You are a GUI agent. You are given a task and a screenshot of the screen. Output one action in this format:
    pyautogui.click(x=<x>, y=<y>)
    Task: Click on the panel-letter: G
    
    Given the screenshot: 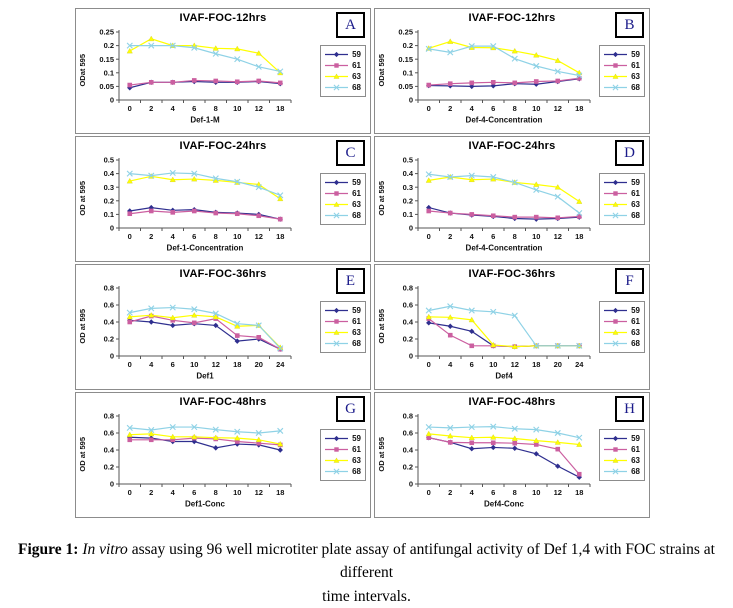 What is the action you would take?
    pyautogui.click(x=350, y=409)
    